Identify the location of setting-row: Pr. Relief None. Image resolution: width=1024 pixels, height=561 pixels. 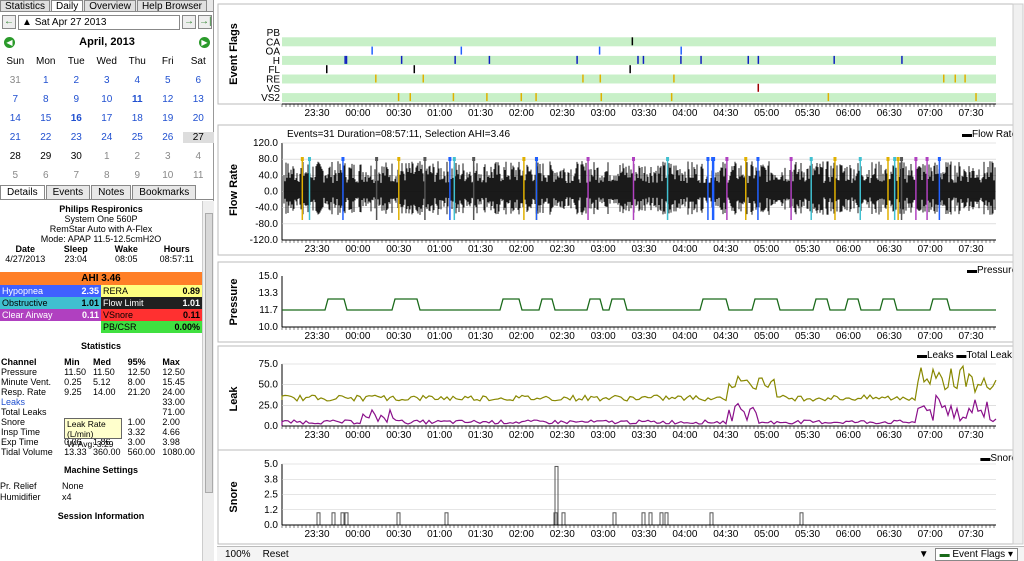
(101, 486).